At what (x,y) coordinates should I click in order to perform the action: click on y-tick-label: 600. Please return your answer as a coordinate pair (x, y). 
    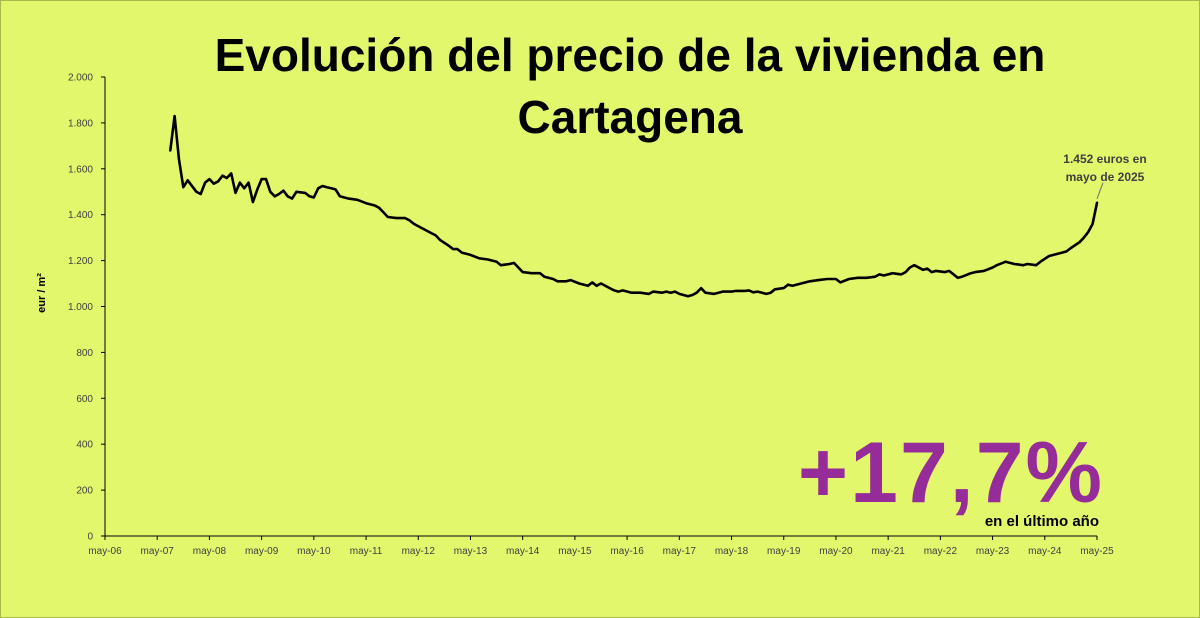
    Looking at the image, I should click on (84, 399).